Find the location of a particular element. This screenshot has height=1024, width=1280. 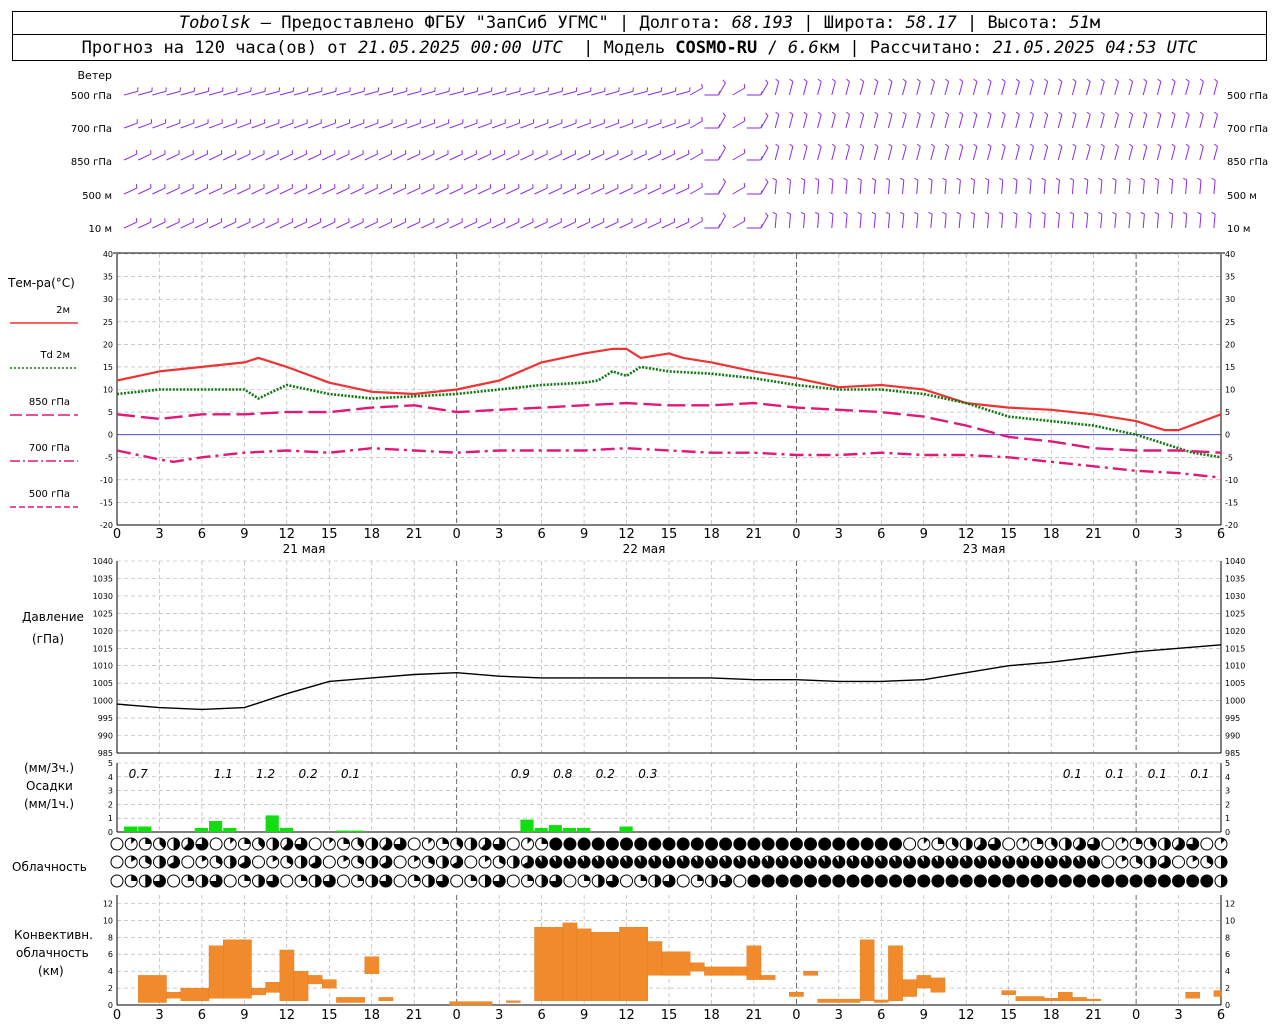

hour-tick-bottom: 3 is located at coordinates (499, 1015).